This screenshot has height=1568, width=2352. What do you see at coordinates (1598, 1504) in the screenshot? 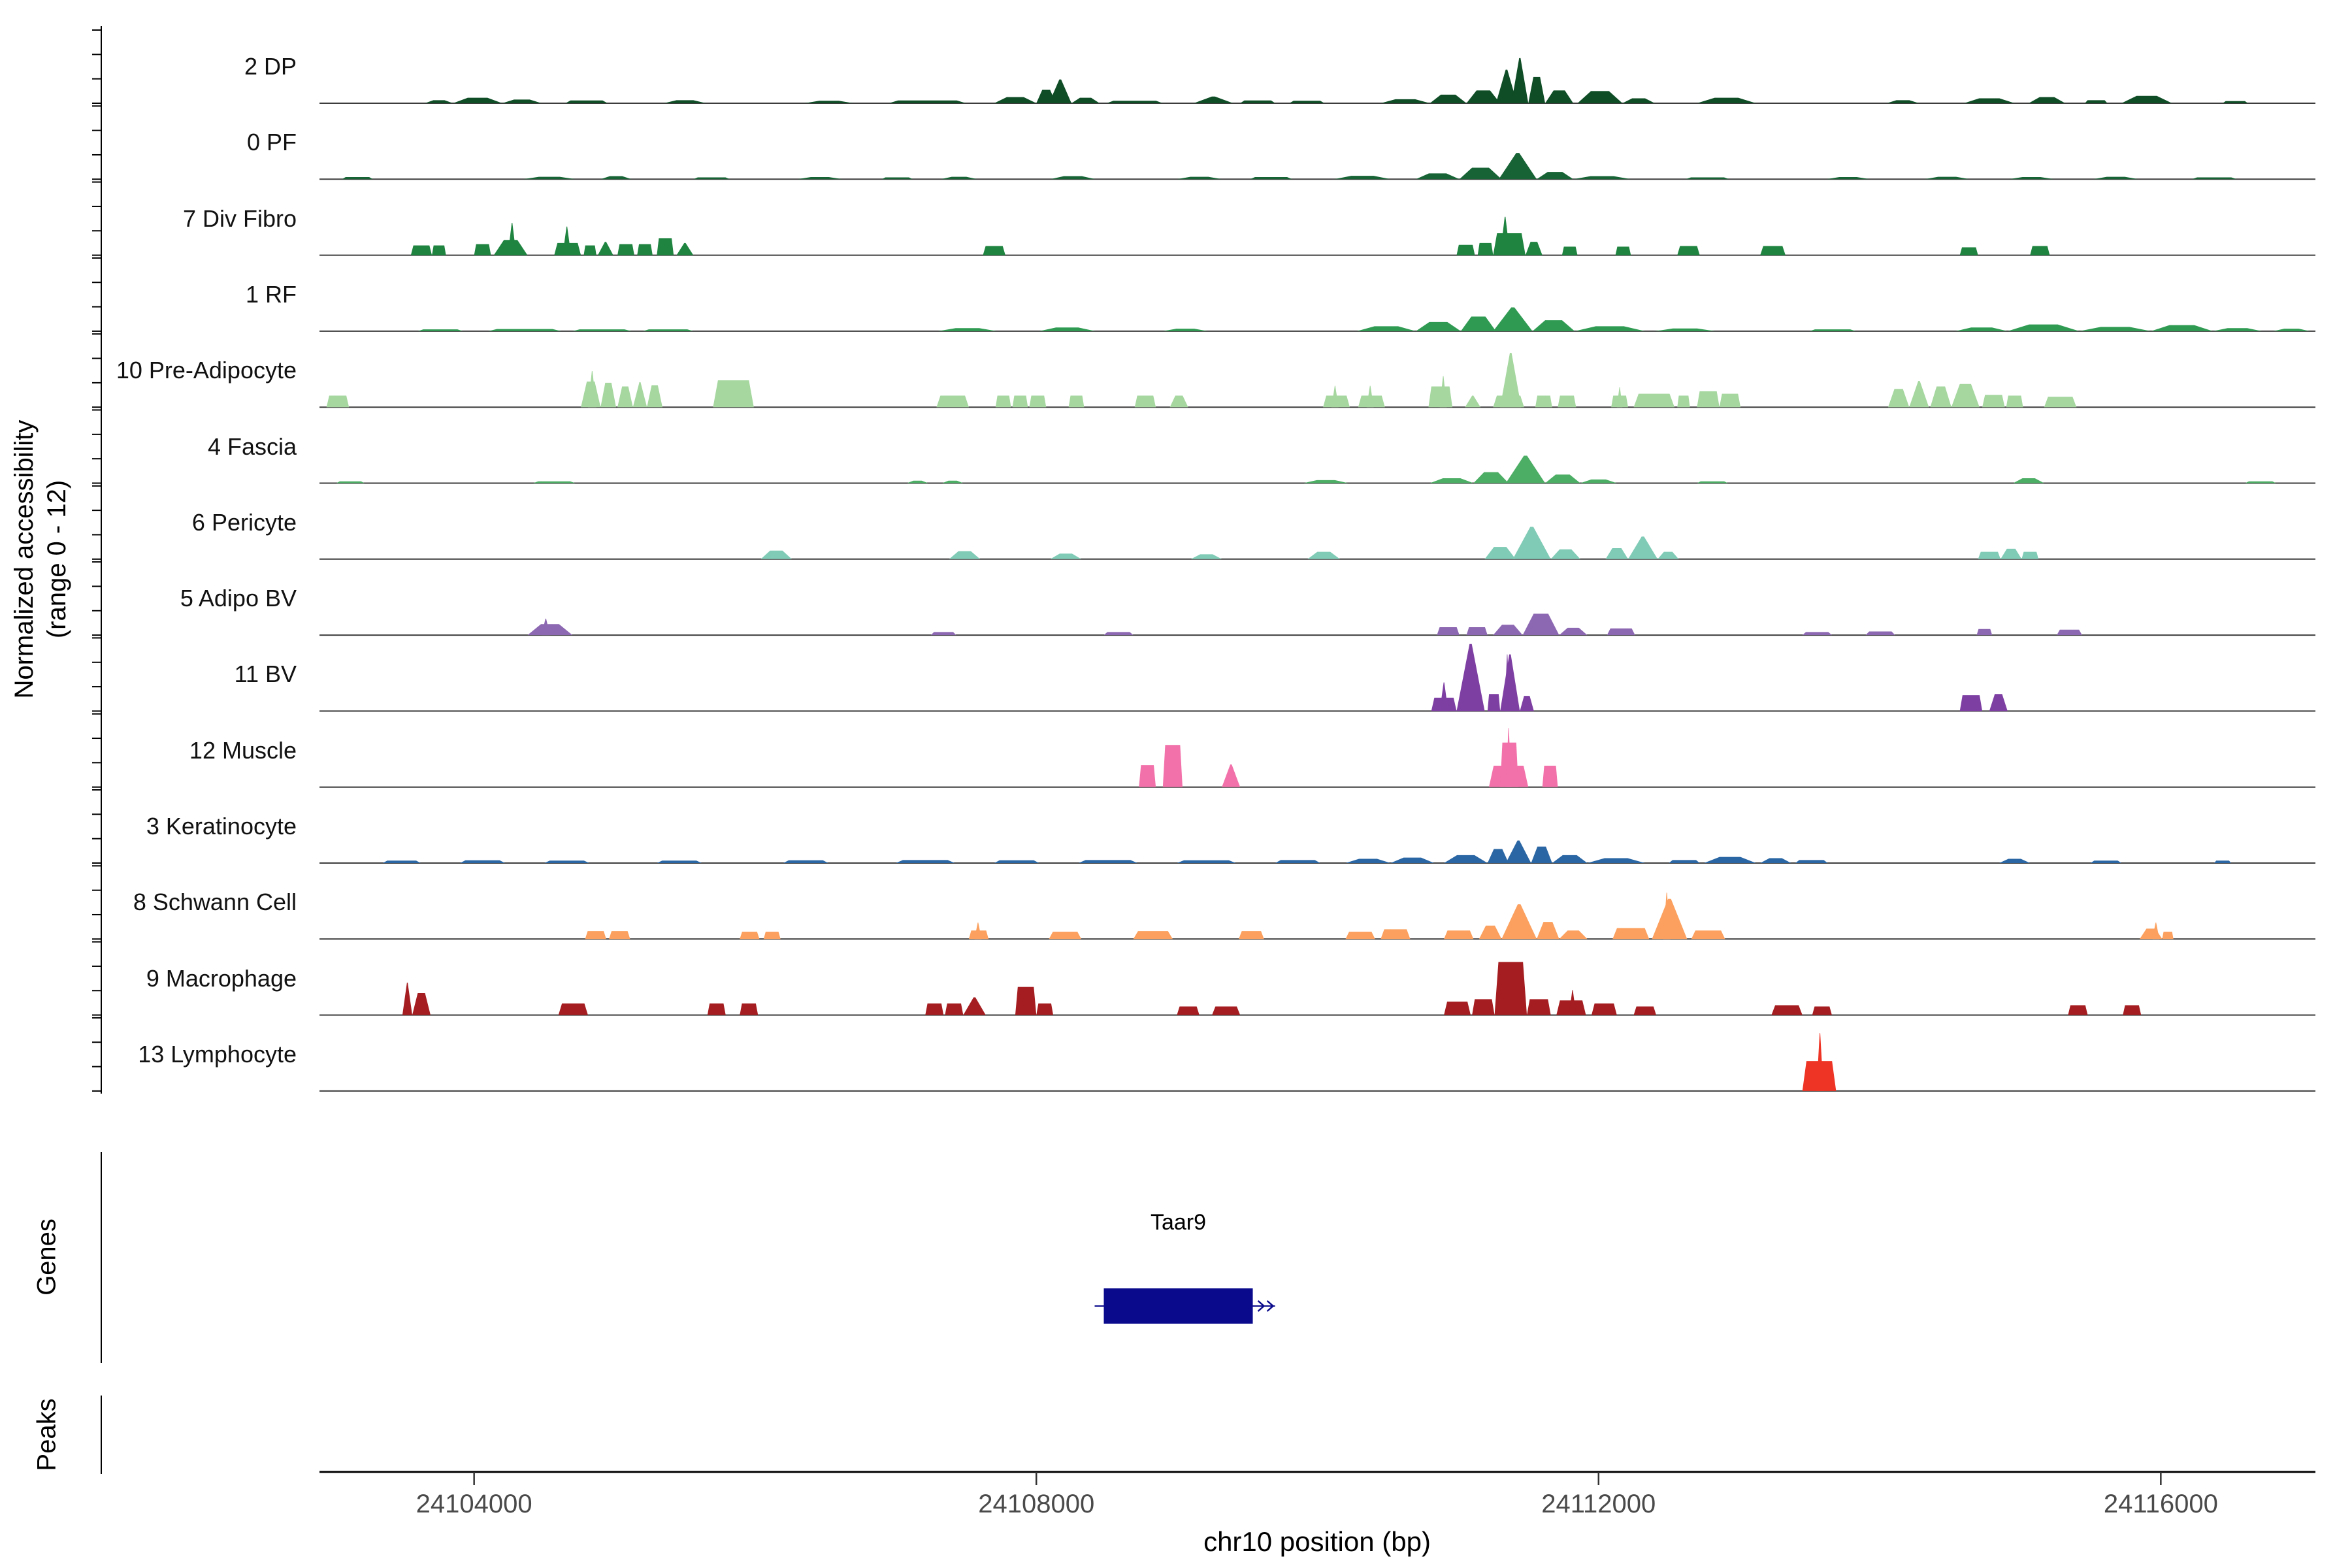
I see `x-axis-tick-label: 24112000` at bounding box center [1598, 1504].